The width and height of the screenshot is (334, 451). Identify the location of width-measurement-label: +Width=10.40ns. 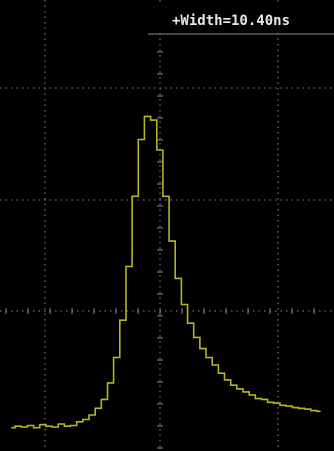
(231, 21).